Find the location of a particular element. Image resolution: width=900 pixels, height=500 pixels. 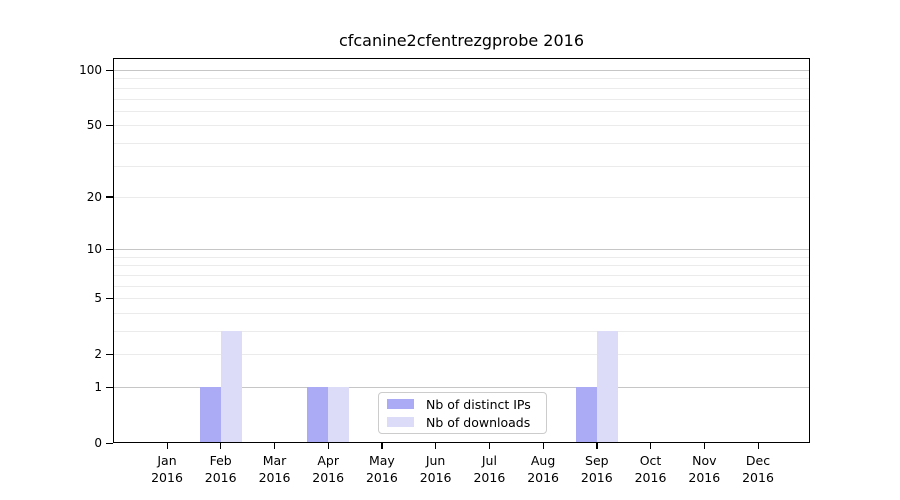

x-tick-label: Jan 2016 is located at coordinates (167, 469).